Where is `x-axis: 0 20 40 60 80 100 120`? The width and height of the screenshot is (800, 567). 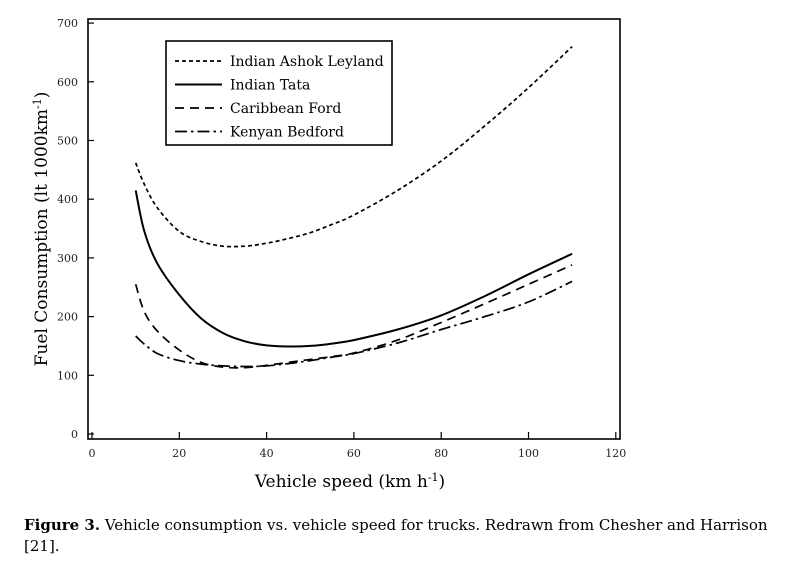 x-axis: 0 20 40 60 80 100 120 is located at coordinates (357, 446).